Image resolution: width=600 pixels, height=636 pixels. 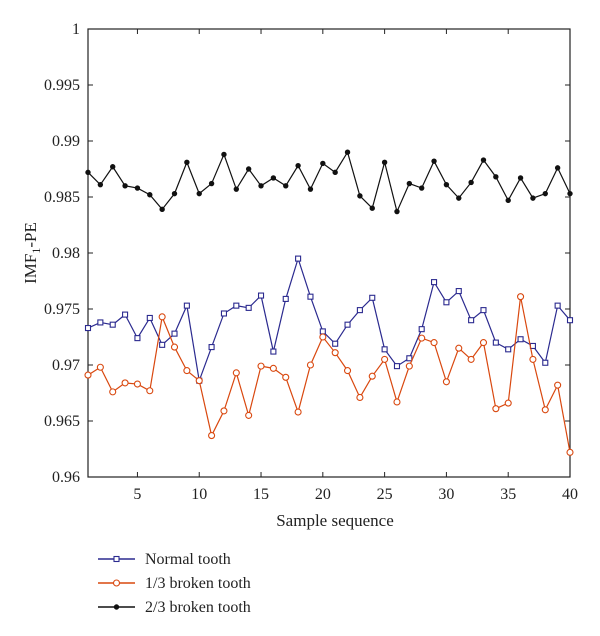 I want to click on y-tick-label: 0.975, so click(x=62, y=309).